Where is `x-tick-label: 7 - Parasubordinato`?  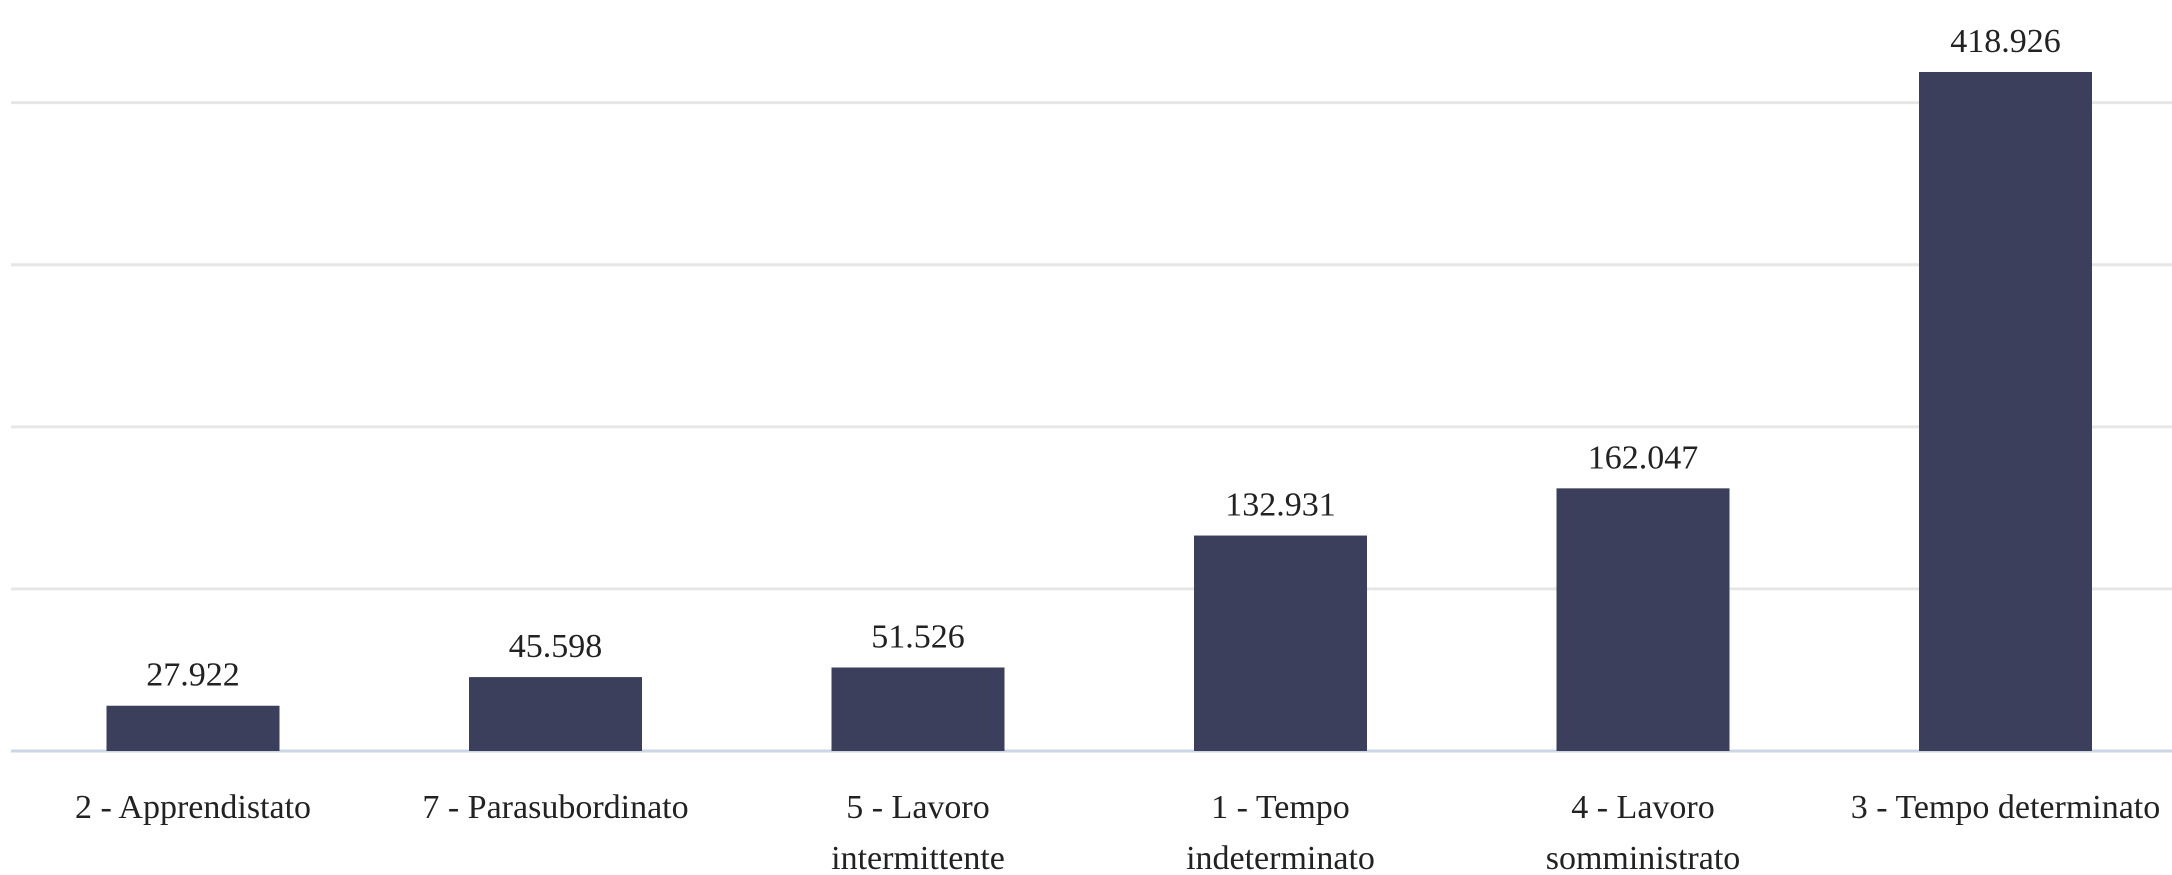 x-tick-label: 7 - Parasubordinato is located at coordinates (555, 807).